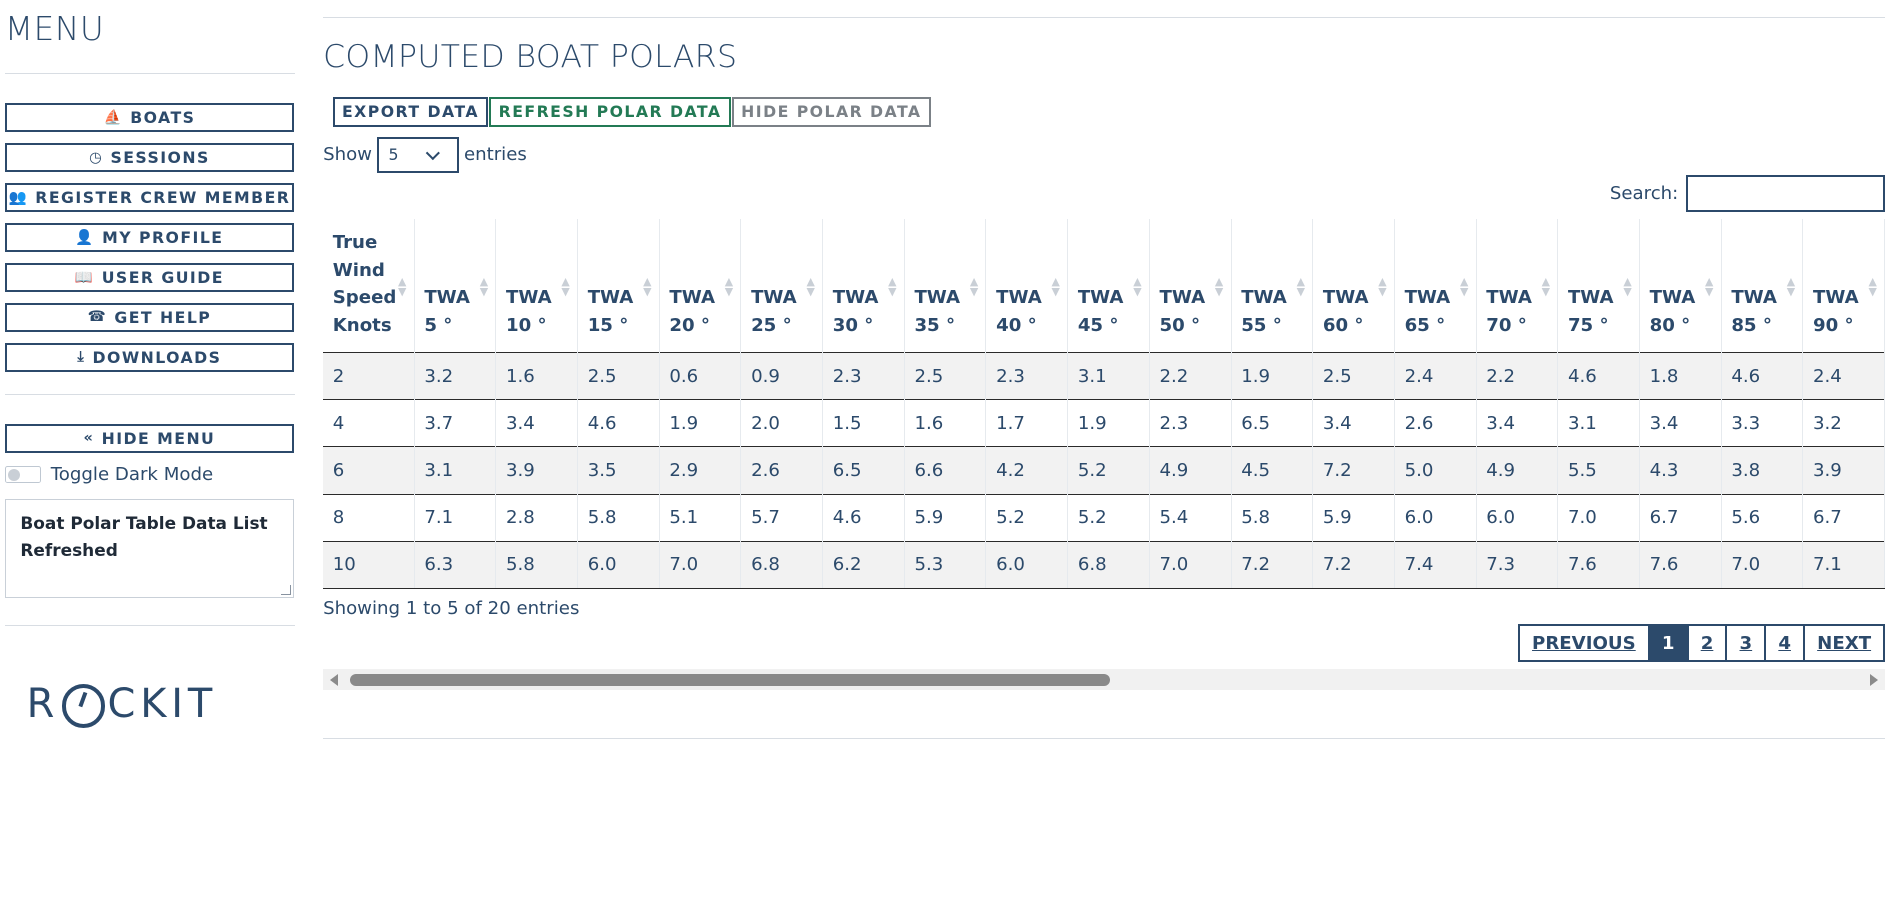  I want to click on column-header-twa: TWA 25 ° ▲ ▼, so click(782, 286).